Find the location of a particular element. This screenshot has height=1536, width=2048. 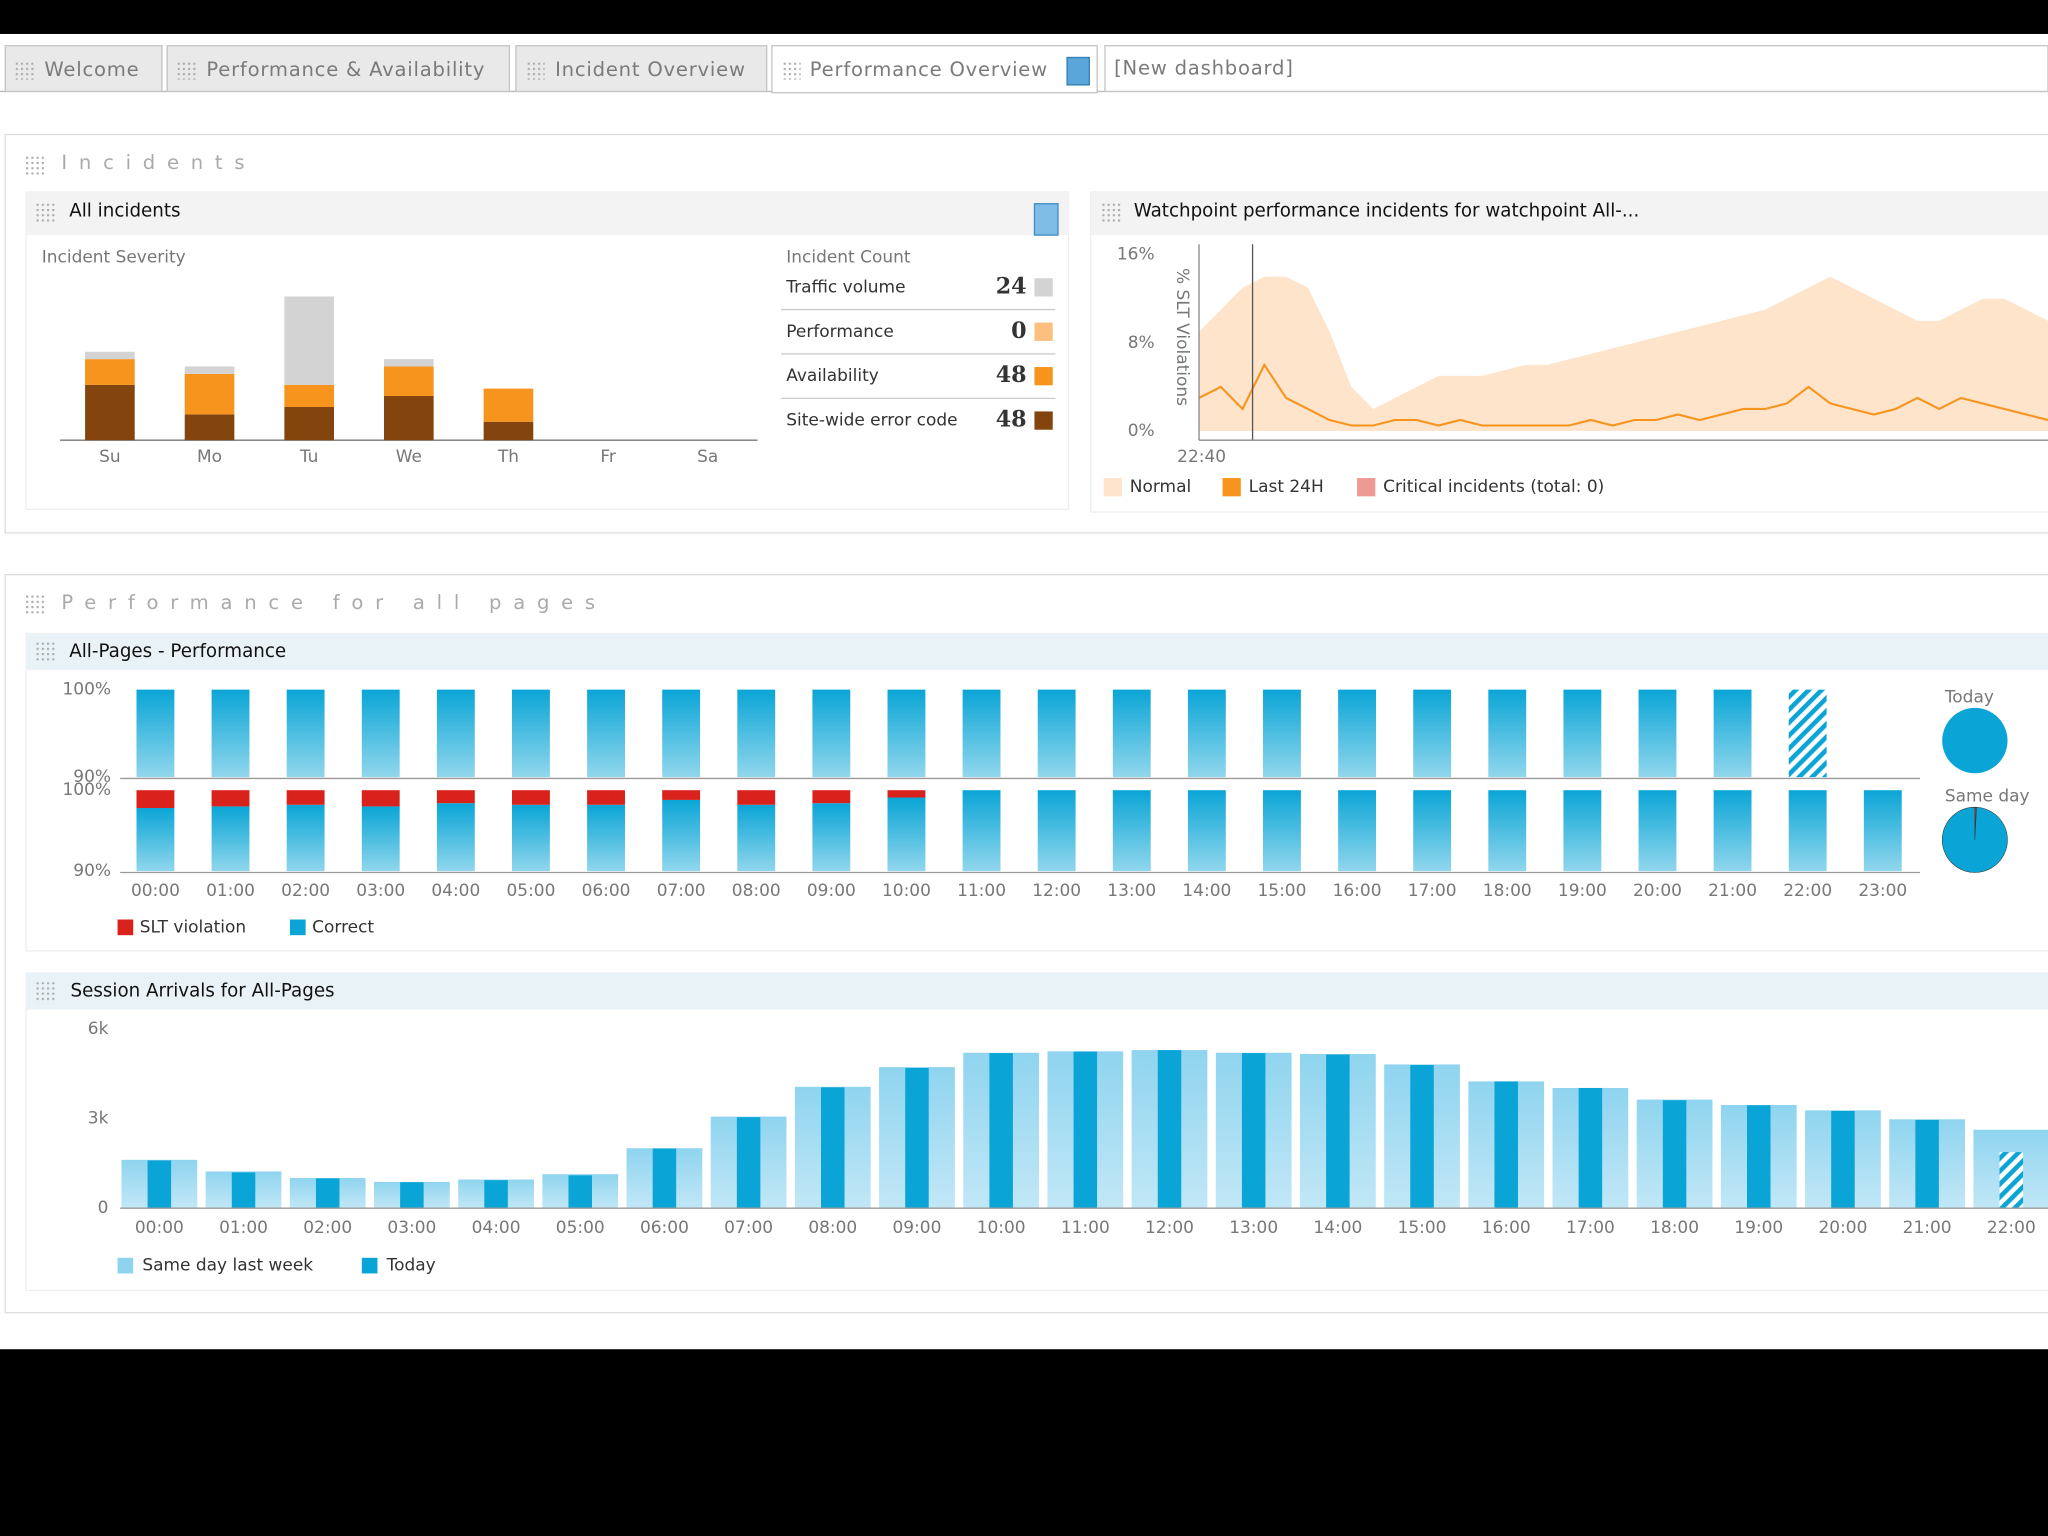

legend-label: Correct is located at coordinates (343, 927).